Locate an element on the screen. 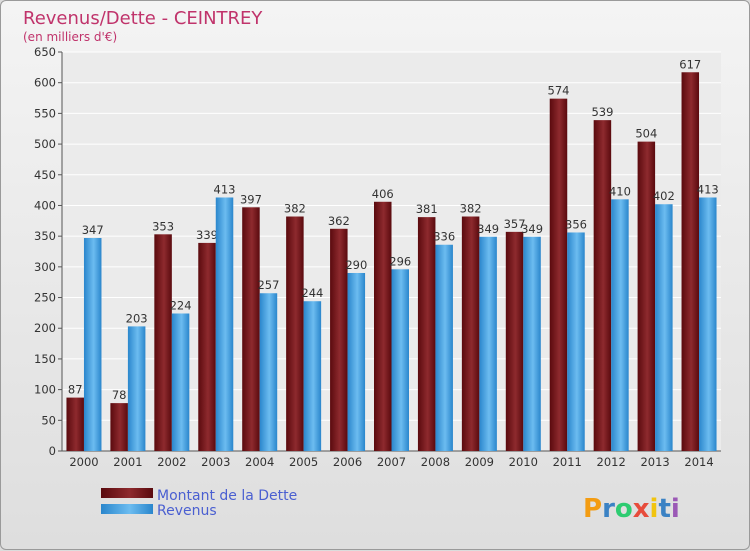 This screenshot has height=551, width=750. data-label: 402 is located at coordinates (664, 196).